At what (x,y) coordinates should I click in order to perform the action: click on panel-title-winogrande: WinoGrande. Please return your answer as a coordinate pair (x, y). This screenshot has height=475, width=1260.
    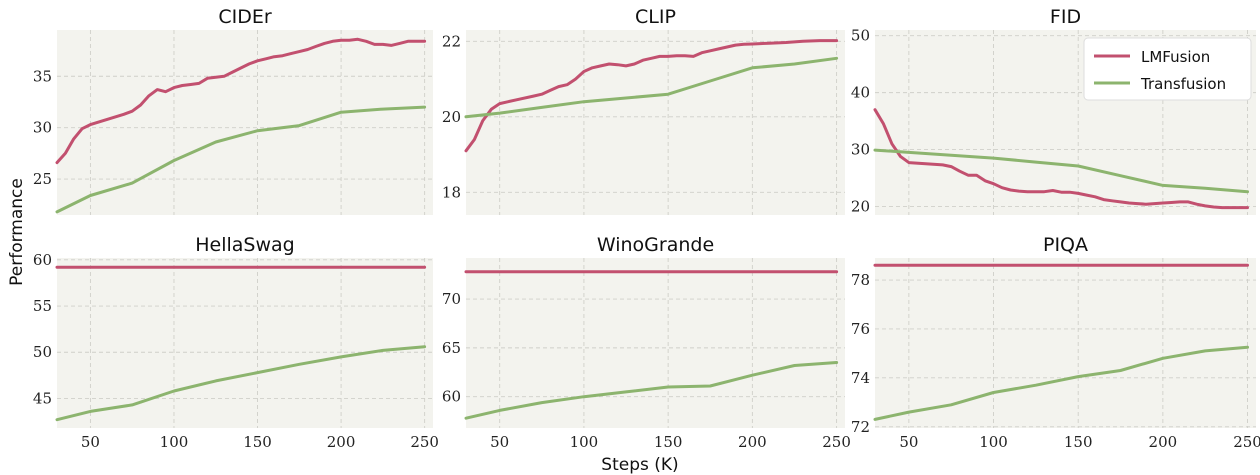
    Looking at the image, I should click on (655, 245).